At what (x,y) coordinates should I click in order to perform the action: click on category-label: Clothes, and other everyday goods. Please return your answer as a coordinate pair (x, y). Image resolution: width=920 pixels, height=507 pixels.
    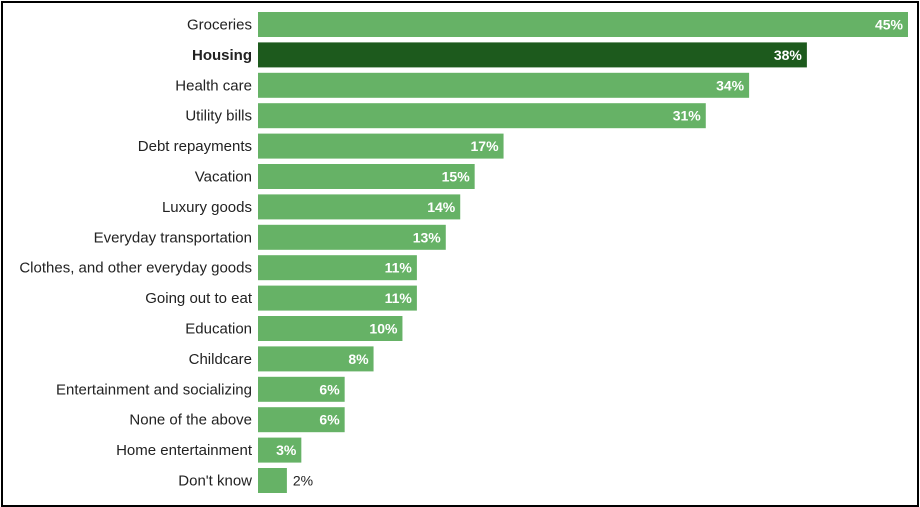
    Looking at the image, I should click on (135, 268).